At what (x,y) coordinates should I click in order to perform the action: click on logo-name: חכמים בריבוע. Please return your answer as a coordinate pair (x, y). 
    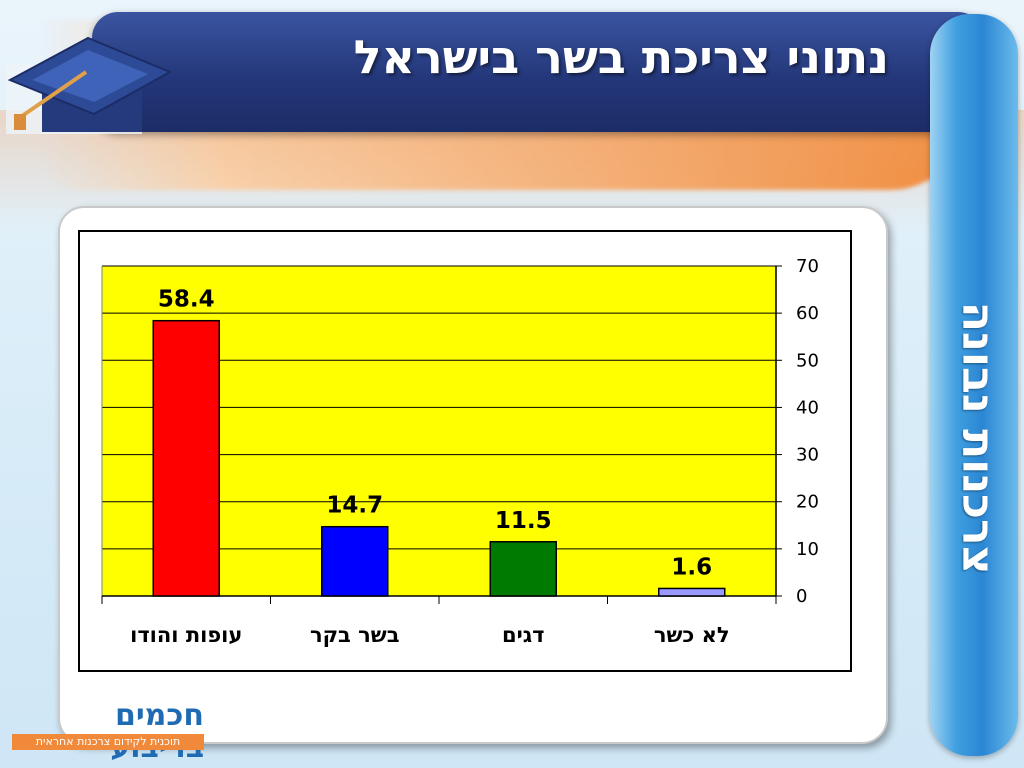
    Looking at the image, I should click on (157, 731).